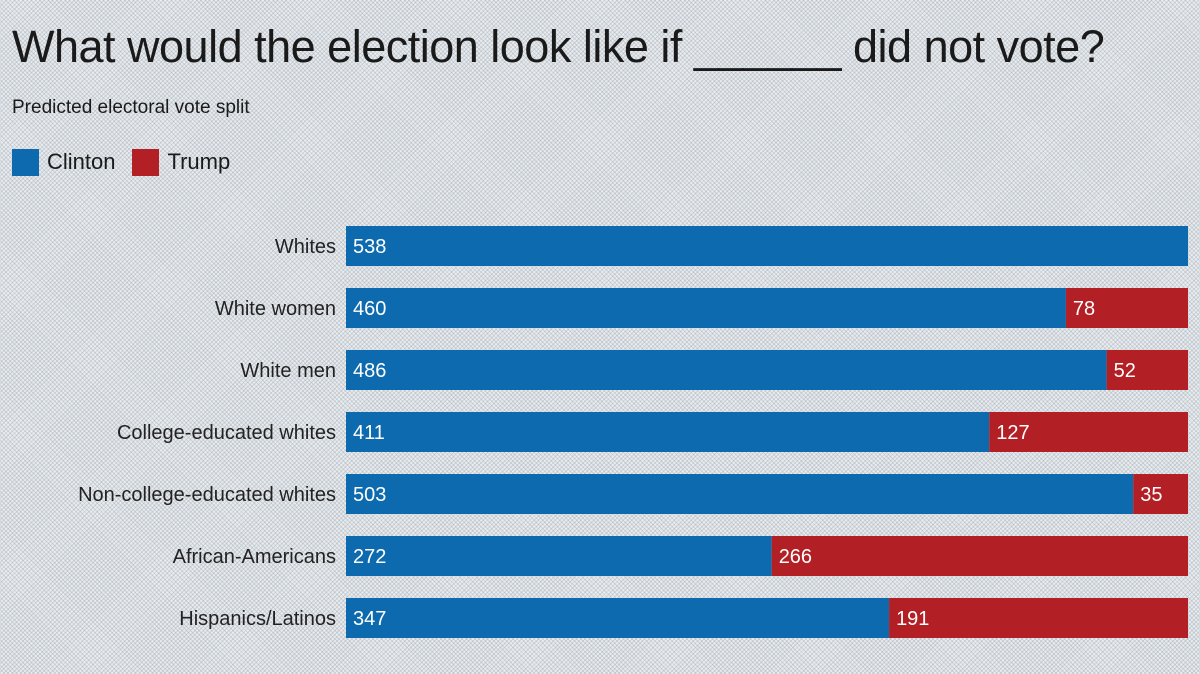 This screenshot has width=1200, height=674. I want to click on bar-clinton-white-men, so click(726, 370).